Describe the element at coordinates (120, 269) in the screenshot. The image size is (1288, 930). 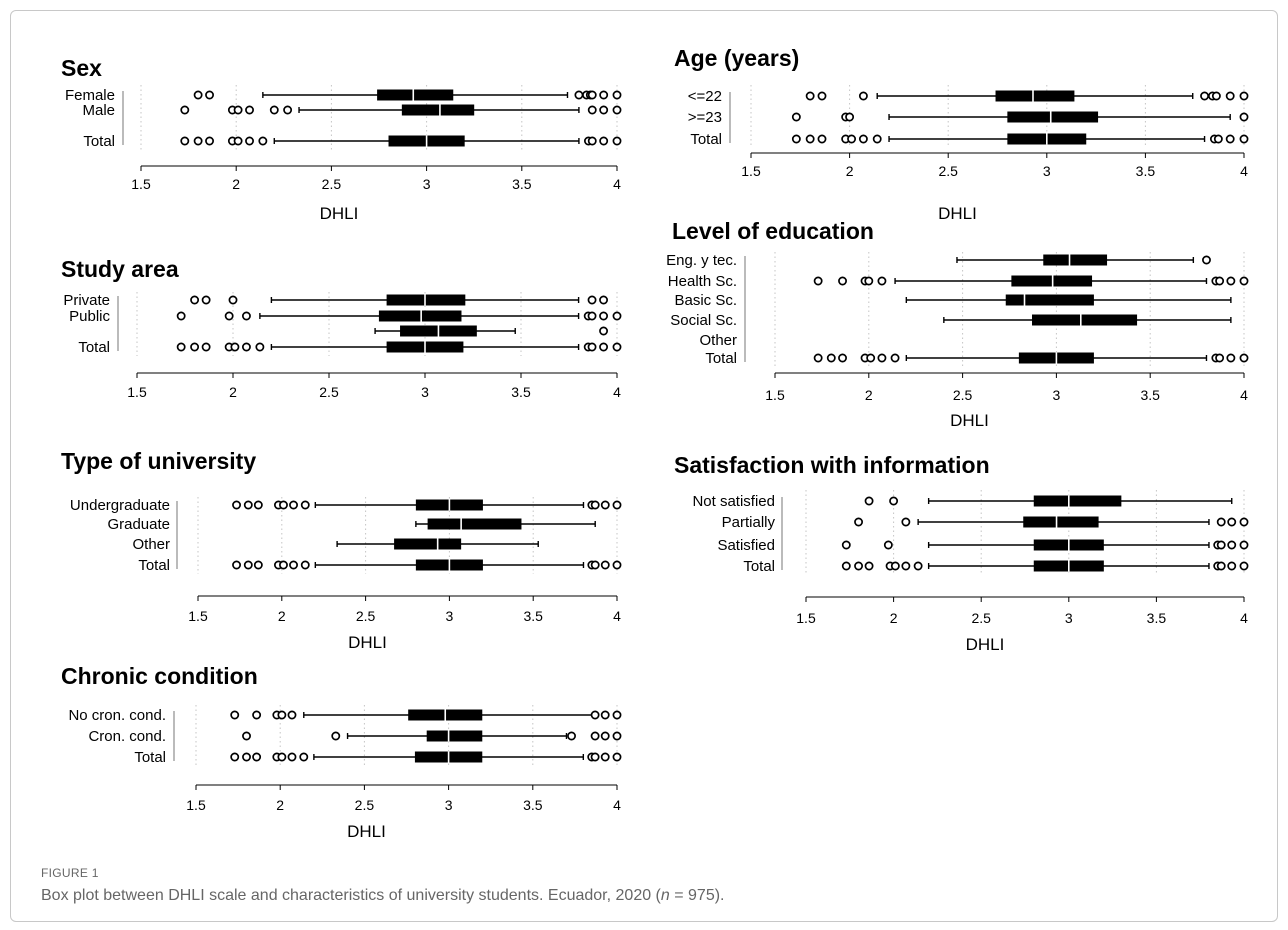
I see `panel-title: Study area` at that location.